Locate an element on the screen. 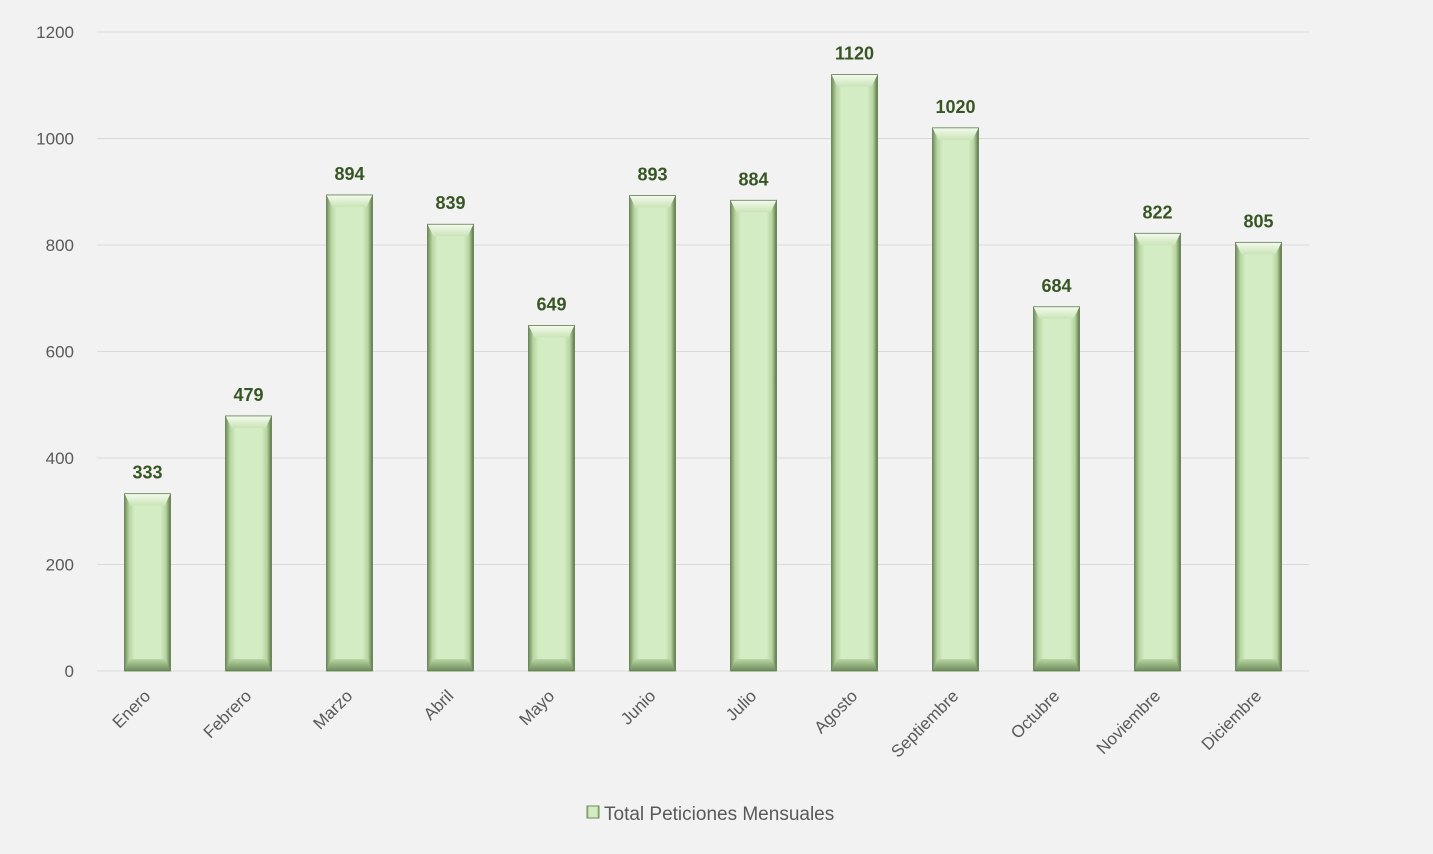 This screenshot has width=1433, height=854. data-label: 684 is located at coordinates (1056, 286).